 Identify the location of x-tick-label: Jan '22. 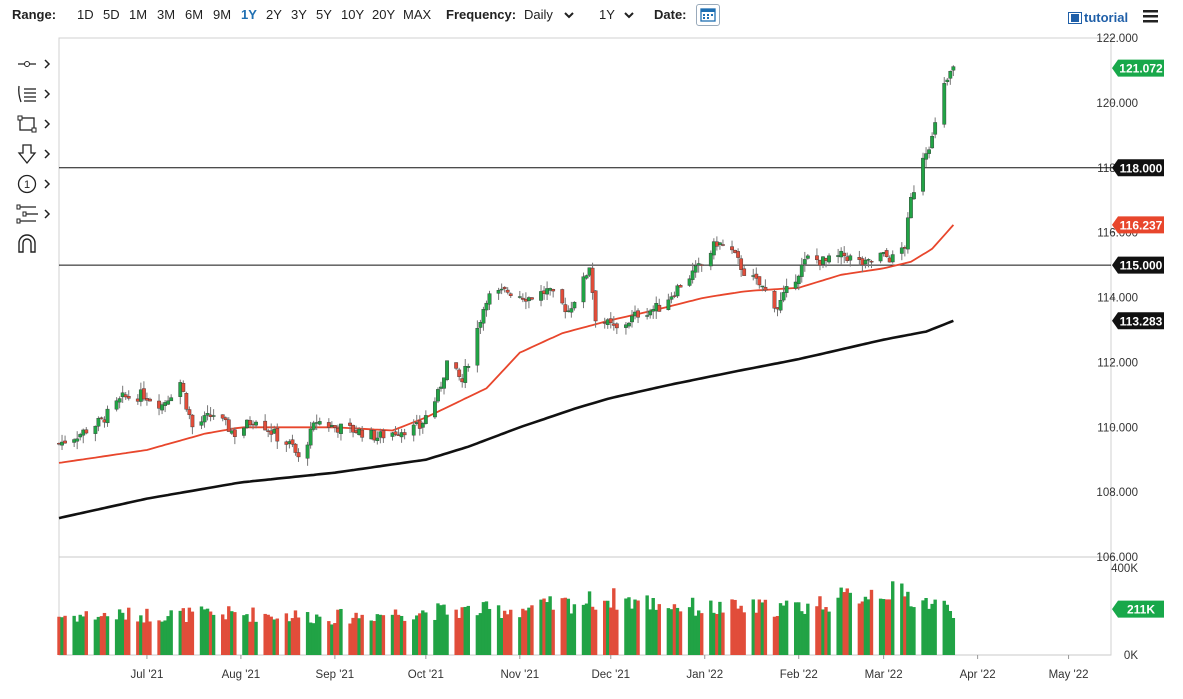
(704, 675).